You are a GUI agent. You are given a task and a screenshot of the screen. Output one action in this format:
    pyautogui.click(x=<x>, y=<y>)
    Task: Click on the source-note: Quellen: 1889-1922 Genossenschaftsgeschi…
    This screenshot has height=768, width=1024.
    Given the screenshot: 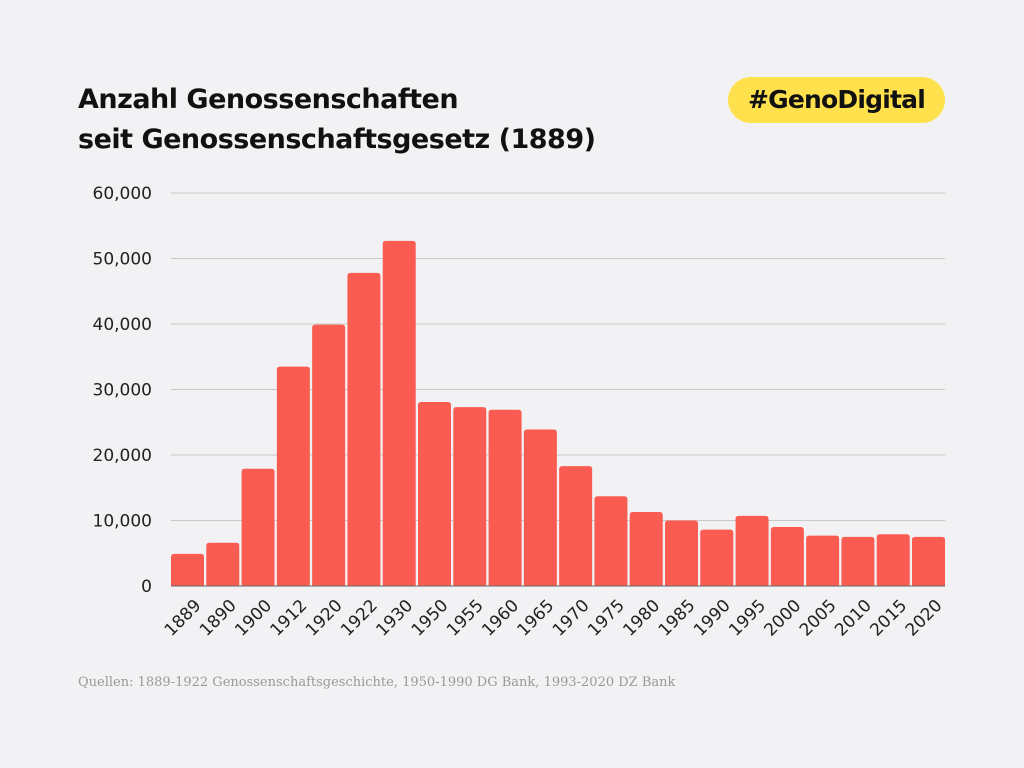 What is the action you would take?
    pyautogui.click(x=377, y=682)
    